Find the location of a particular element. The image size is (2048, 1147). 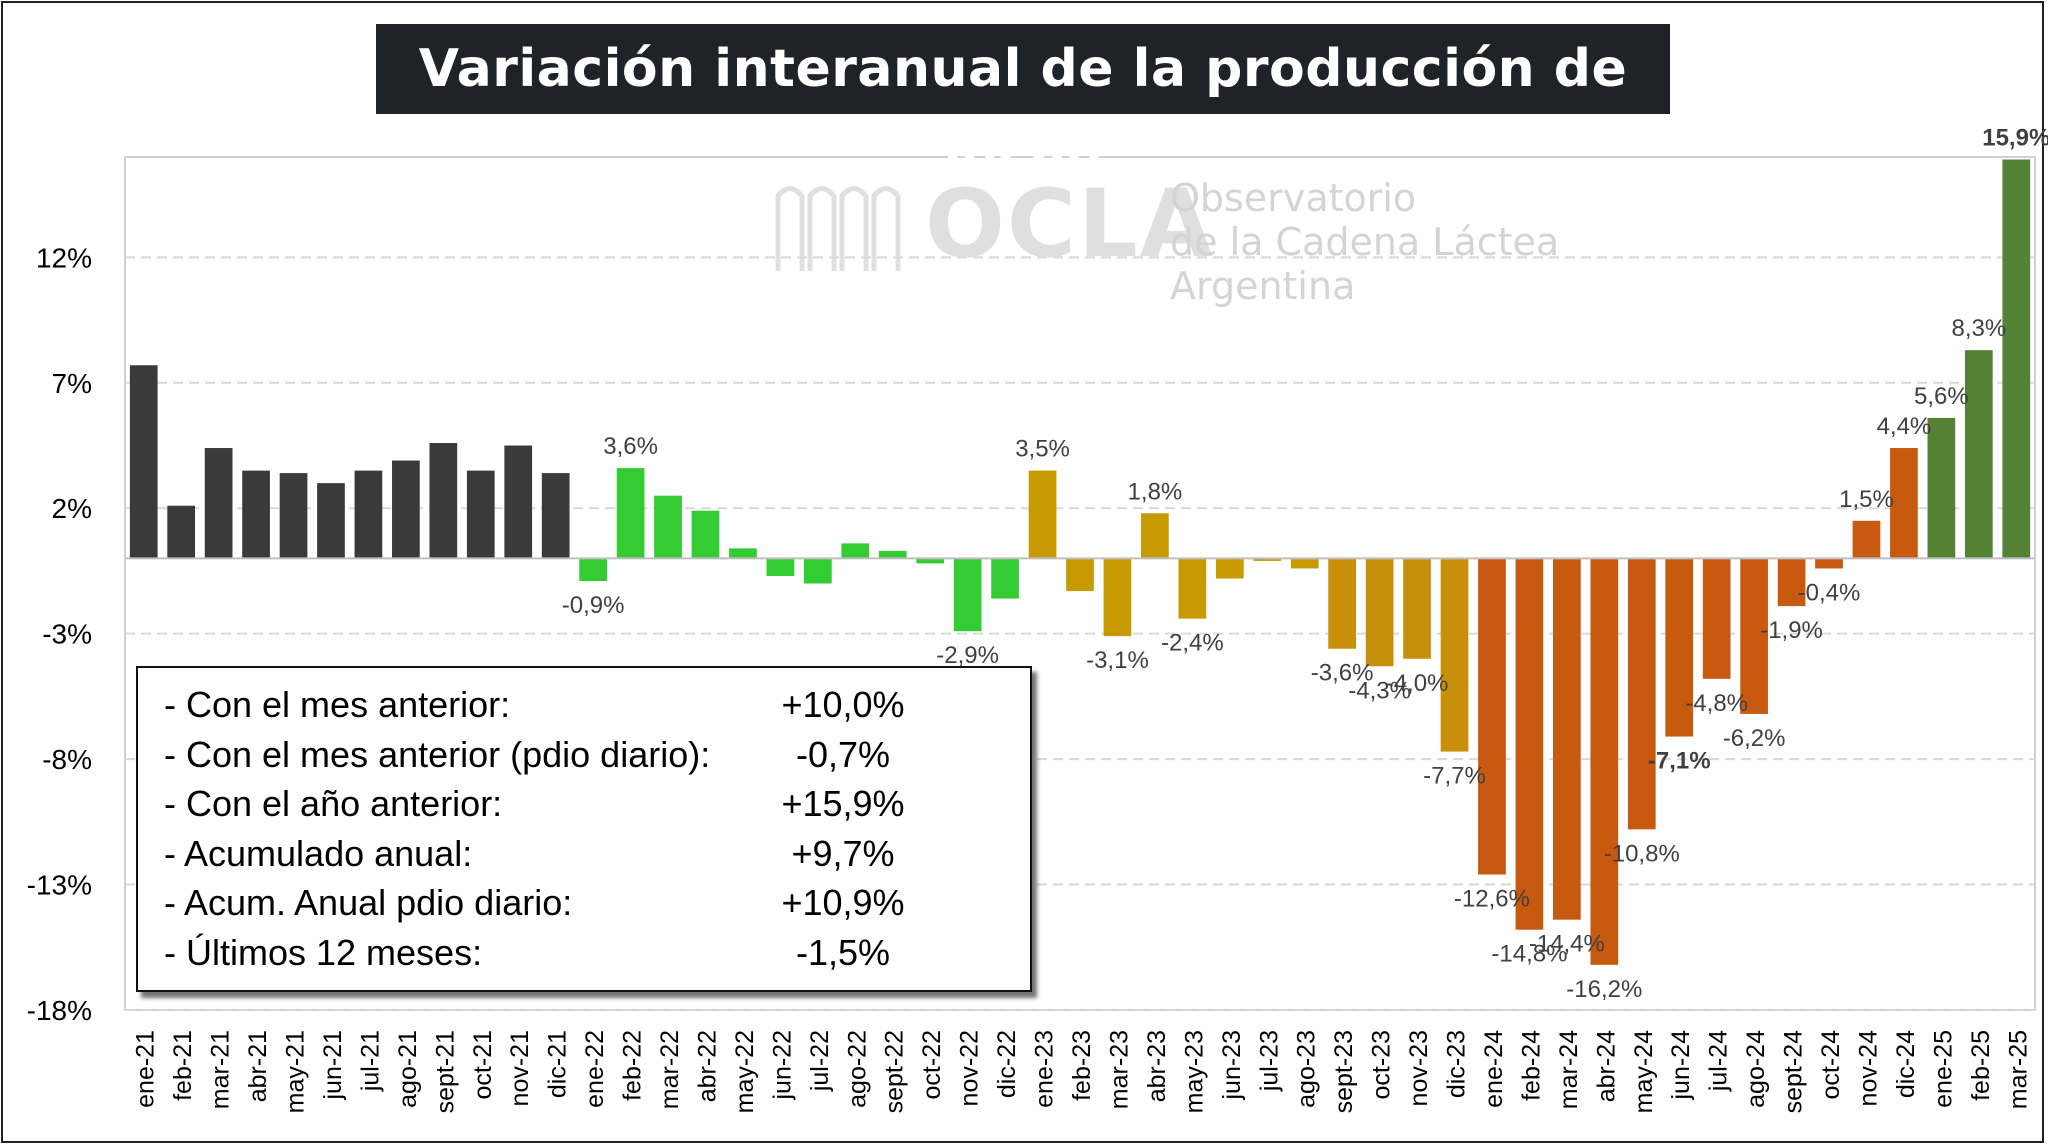

watermark-line3: Argentina is located at coordinates (1263, 286).